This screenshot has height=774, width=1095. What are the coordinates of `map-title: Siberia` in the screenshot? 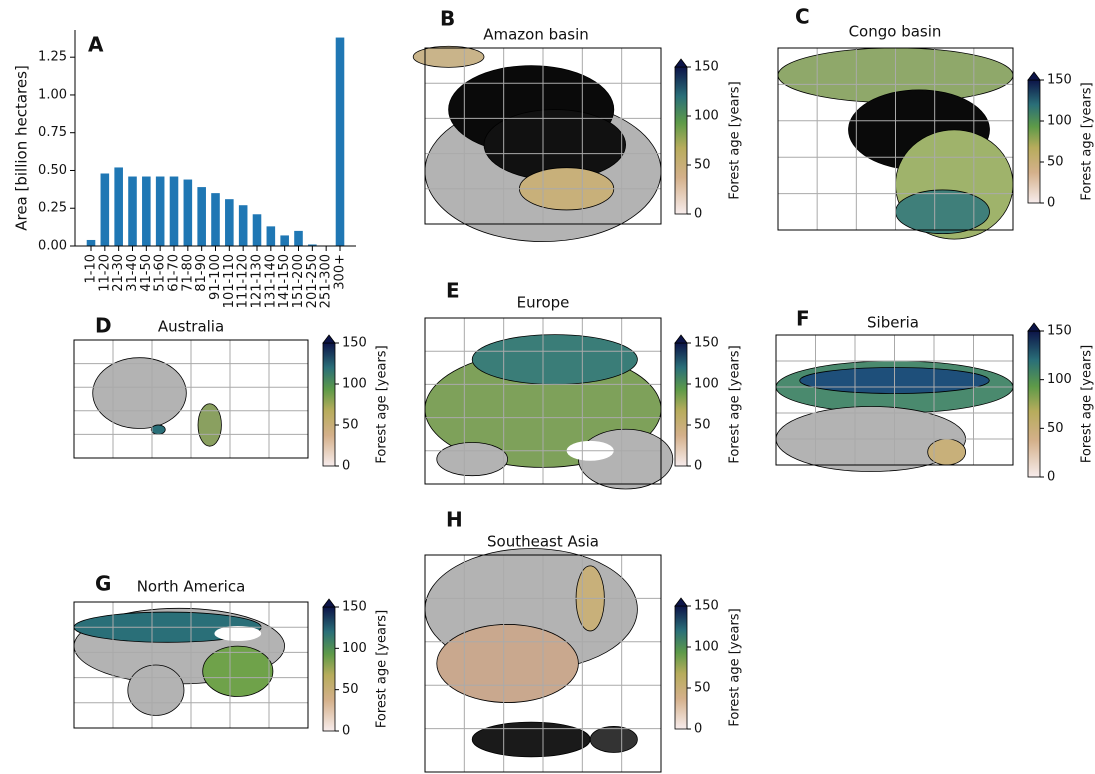 It's located at (893, 323).